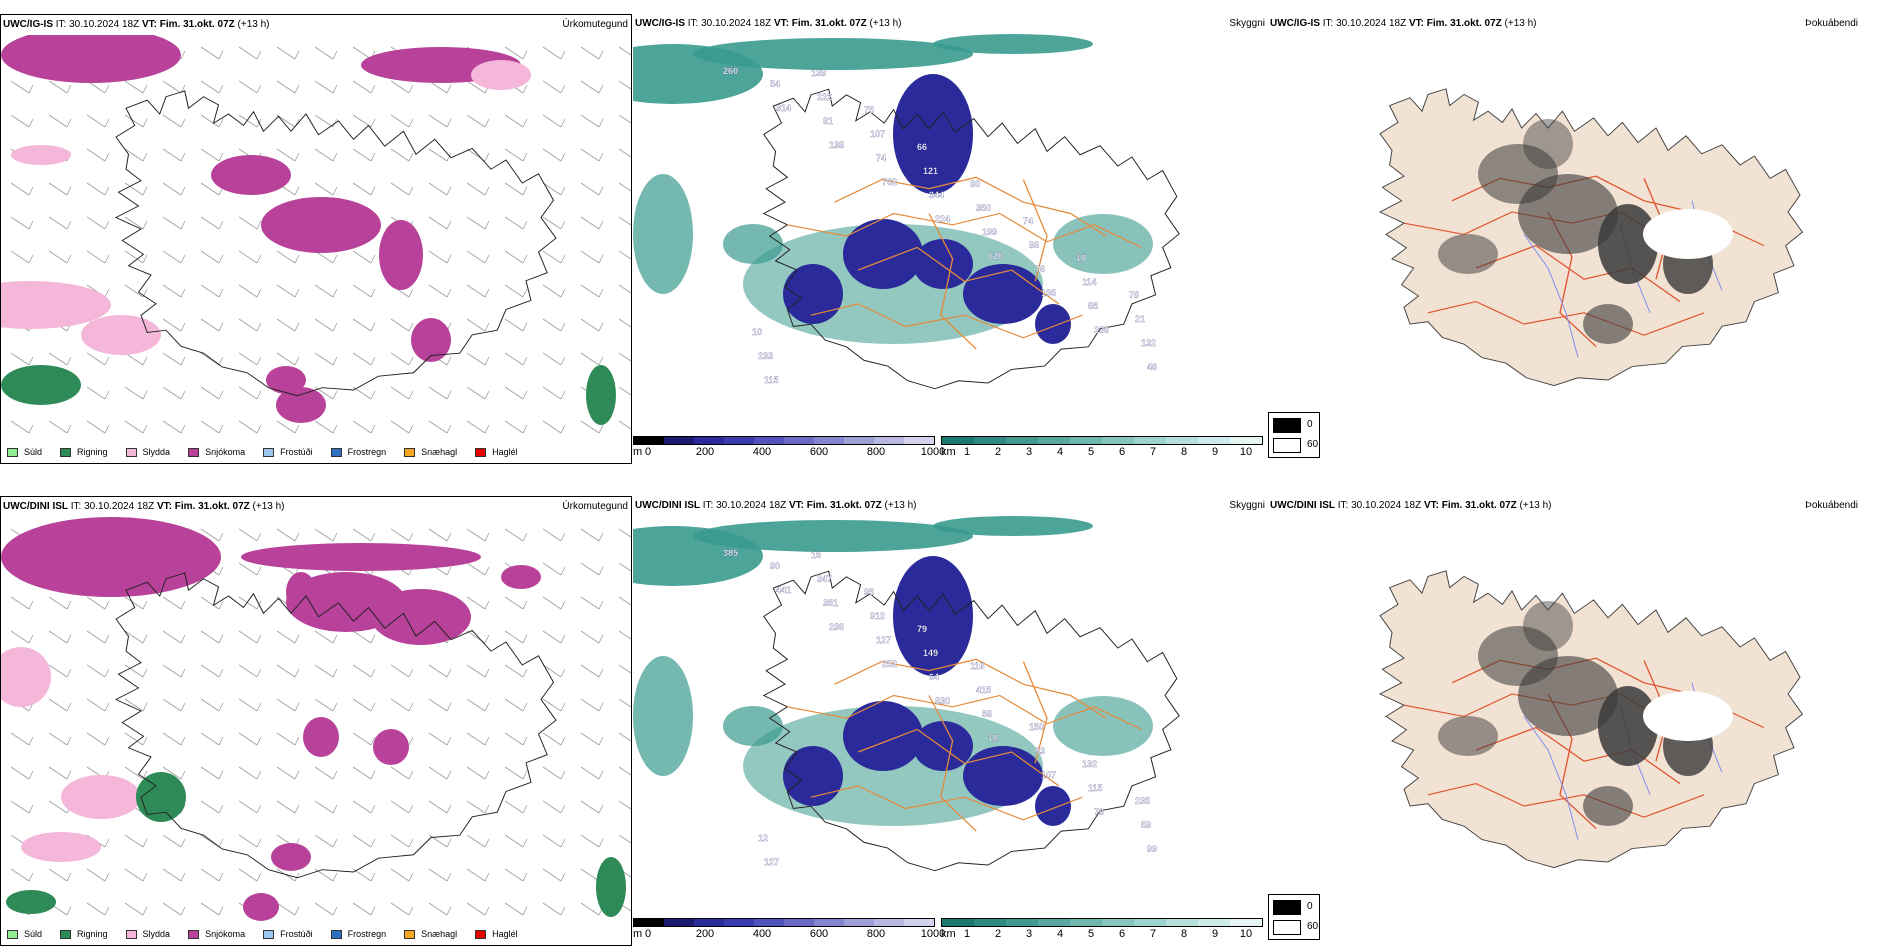  I want to click on cloud-base-value: 21, so click(1140, 319).